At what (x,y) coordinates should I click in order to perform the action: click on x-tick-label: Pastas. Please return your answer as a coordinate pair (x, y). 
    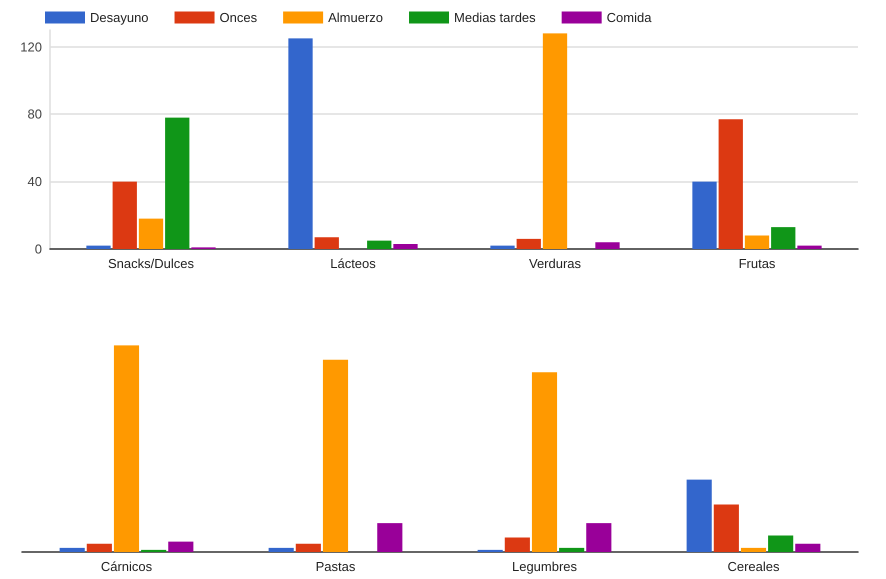
    Looking at the image, I should click on (336, 566).